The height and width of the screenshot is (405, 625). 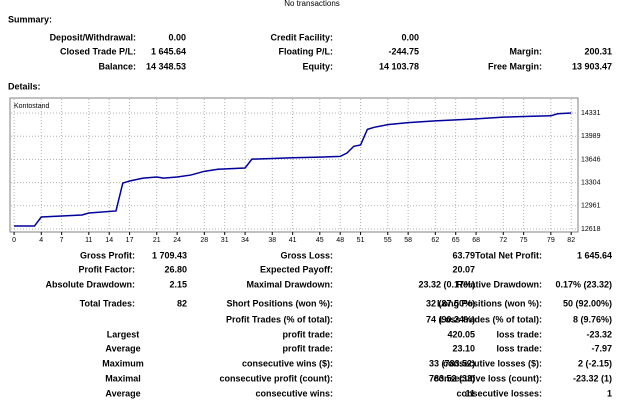 I want to click on field-label: Long Positions (won %):, so click(x=489, y=303).